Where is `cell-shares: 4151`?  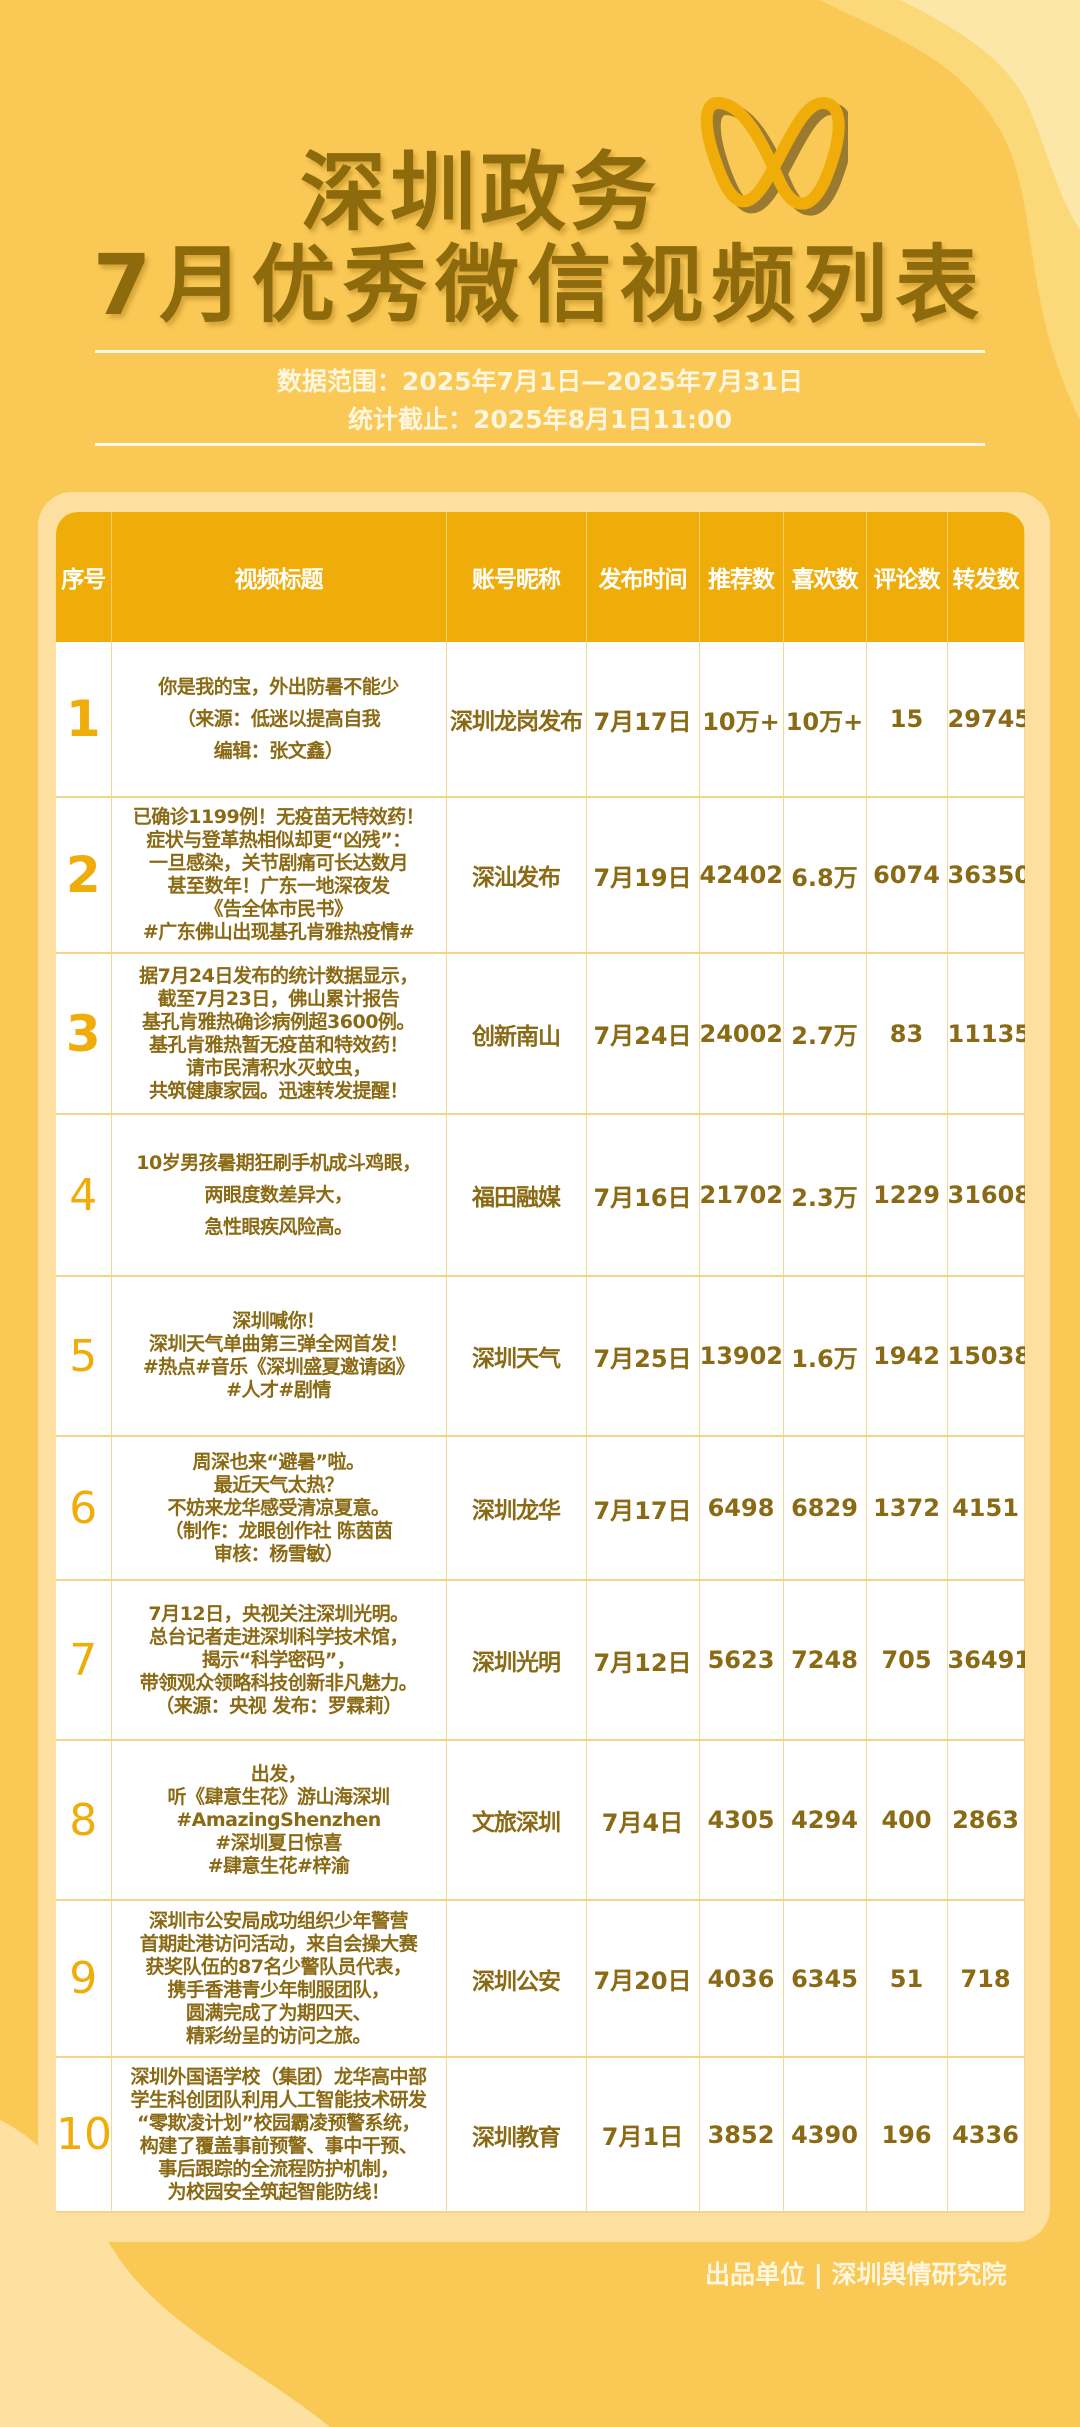
cell-shares: 4151 is located at coordinates (986, 1508).